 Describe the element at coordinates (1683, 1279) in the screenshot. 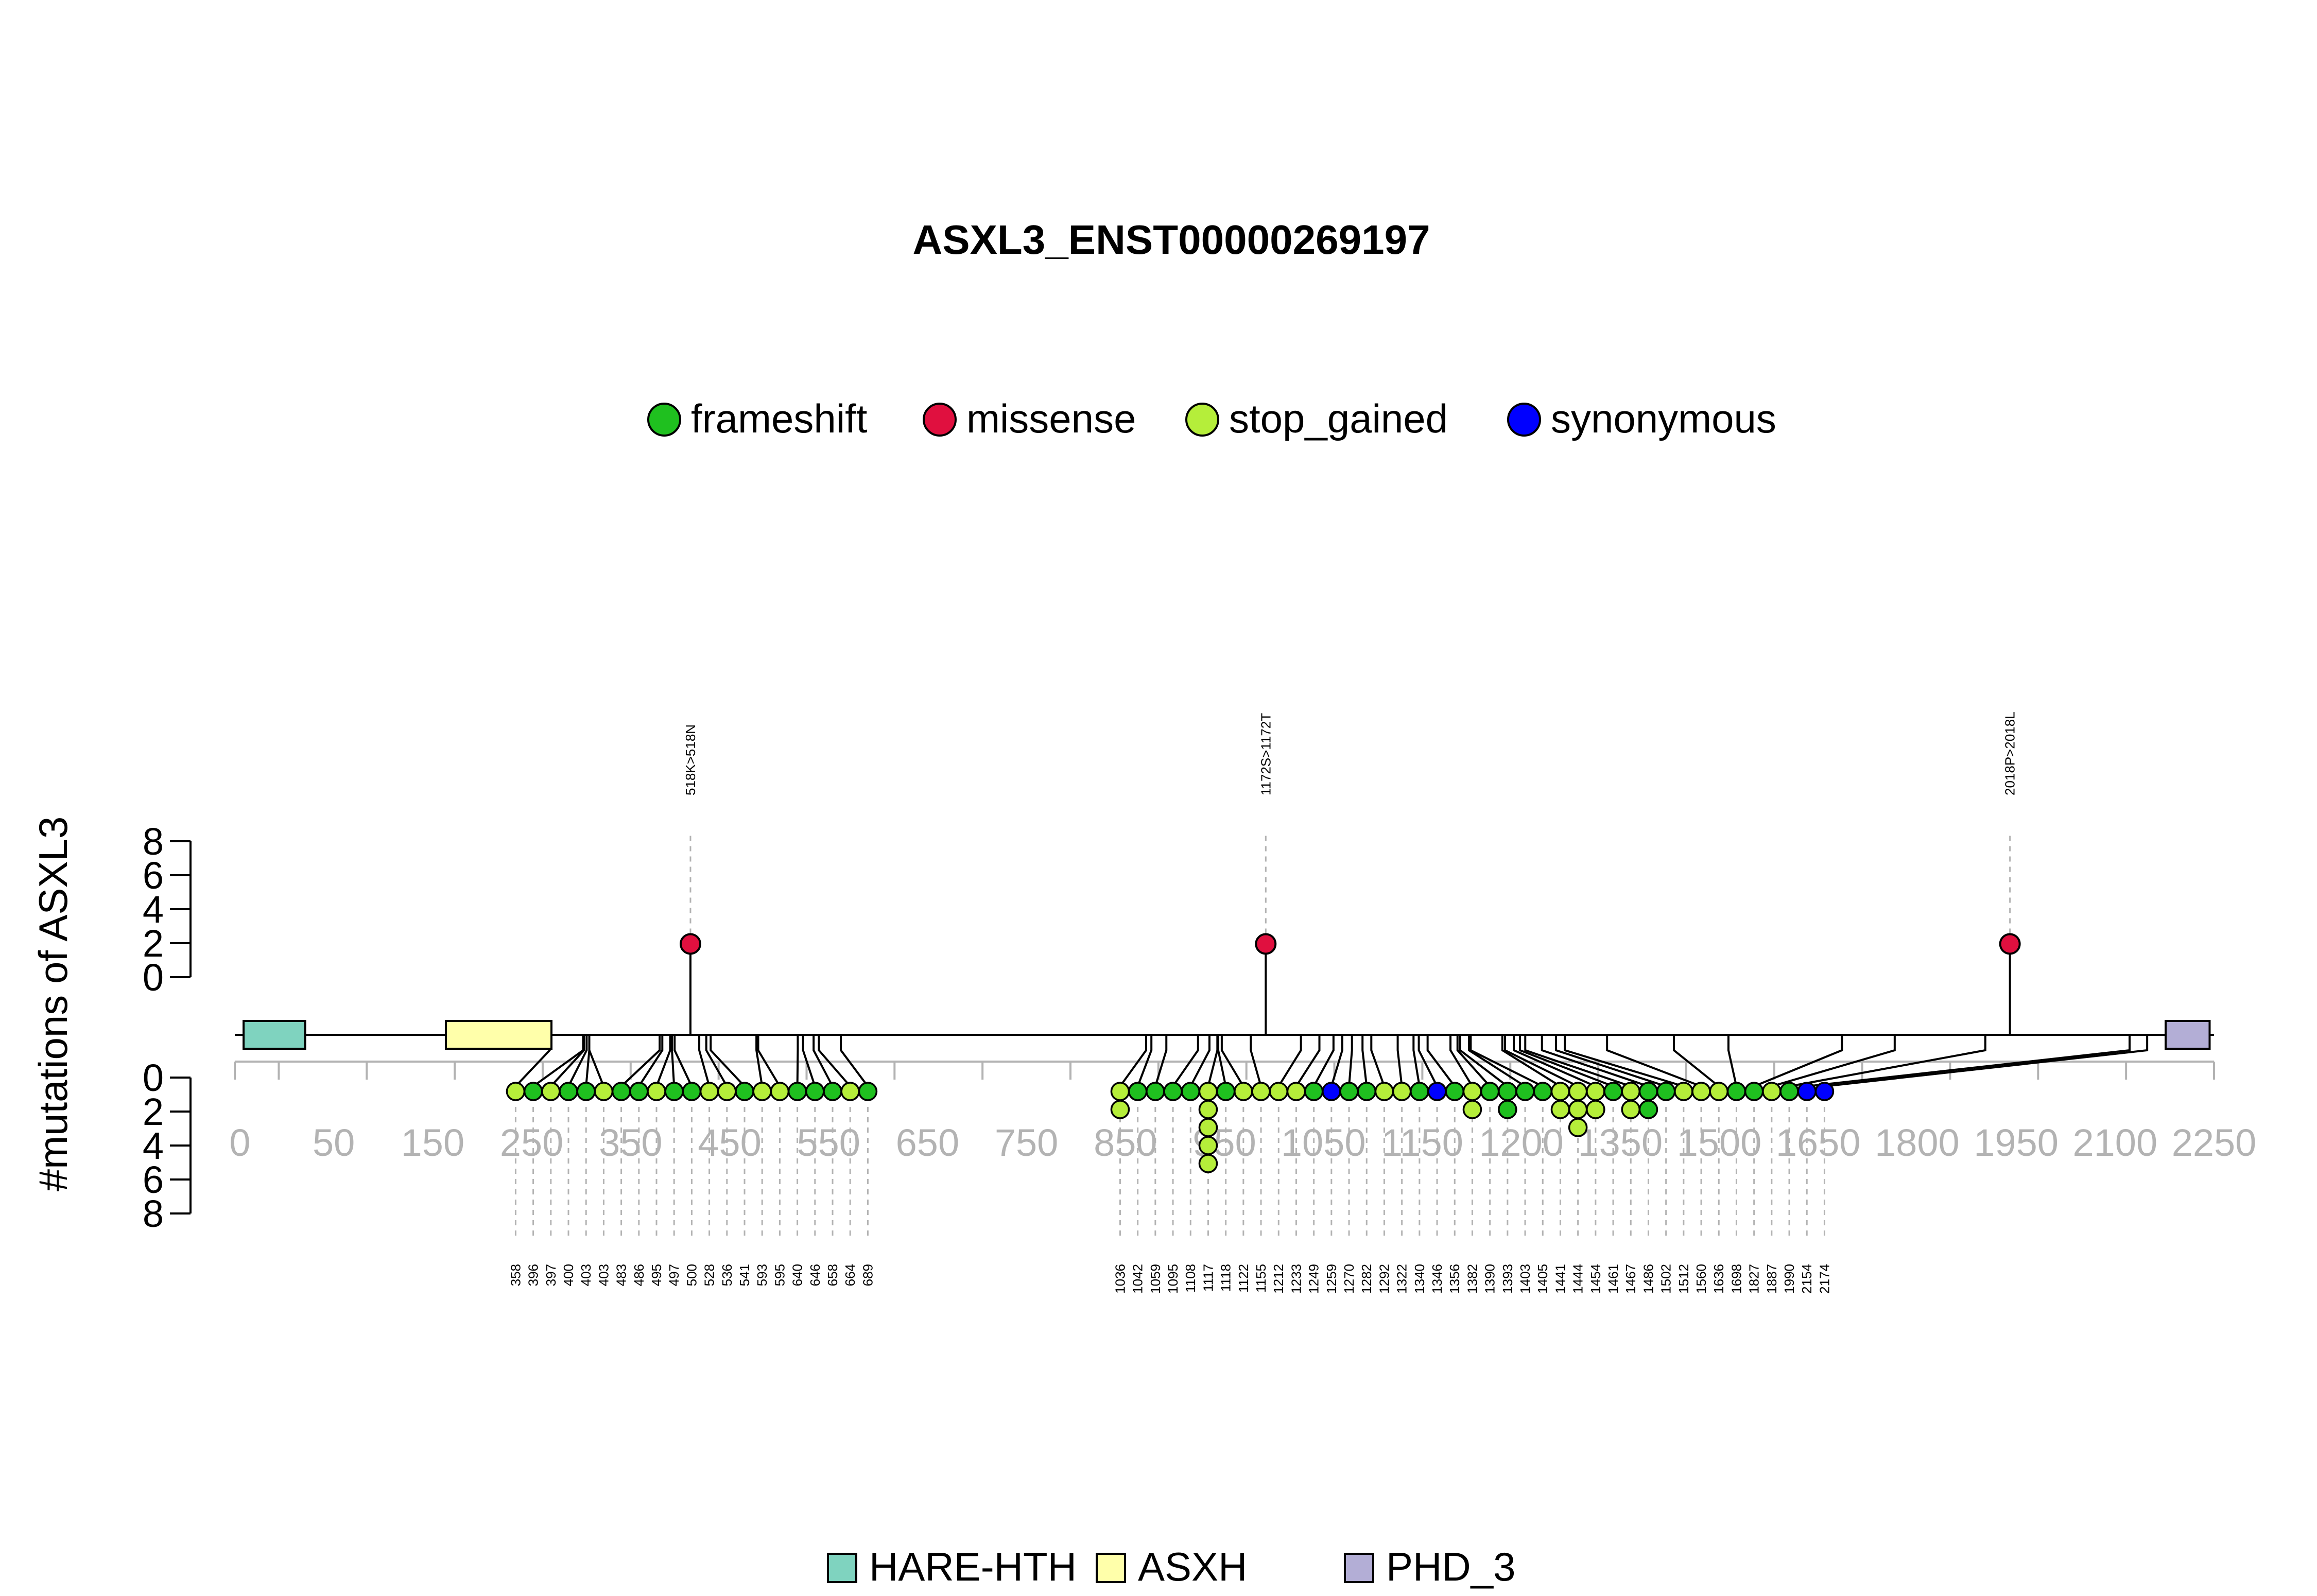

I see `lower-position-label: 1512` at that location.